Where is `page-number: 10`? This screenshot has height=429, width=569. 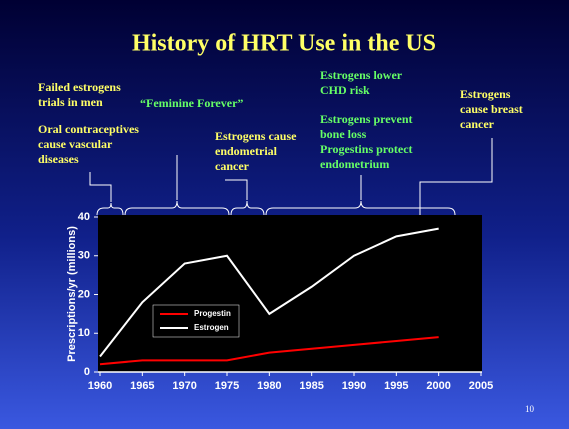
page-number: 10 is located at coordinates (530, 409).